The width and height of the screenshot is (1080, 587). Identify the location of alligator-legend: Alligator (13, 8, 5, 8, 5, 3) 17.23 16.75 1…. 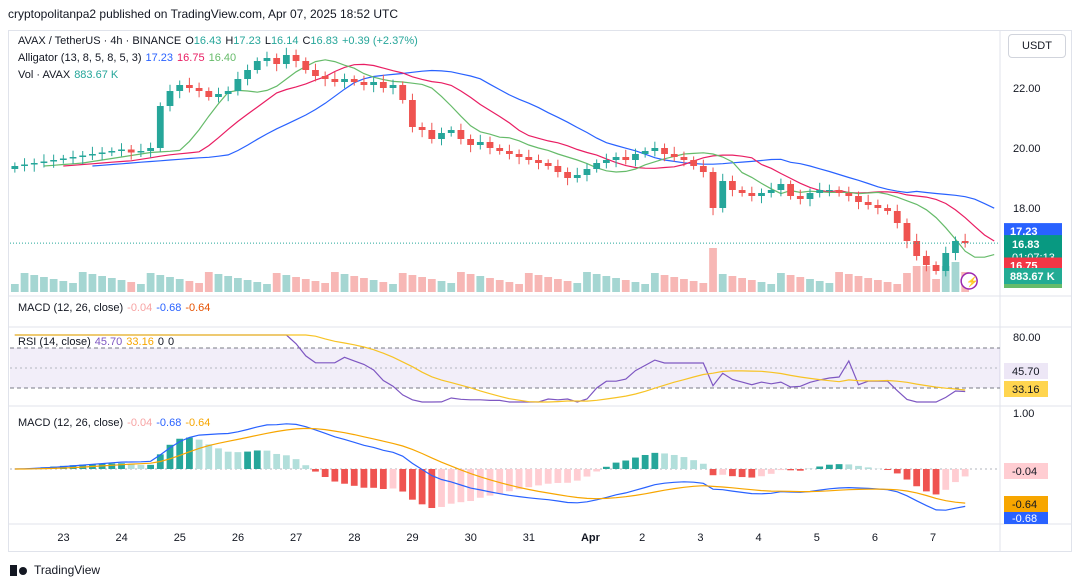
(129, 58).